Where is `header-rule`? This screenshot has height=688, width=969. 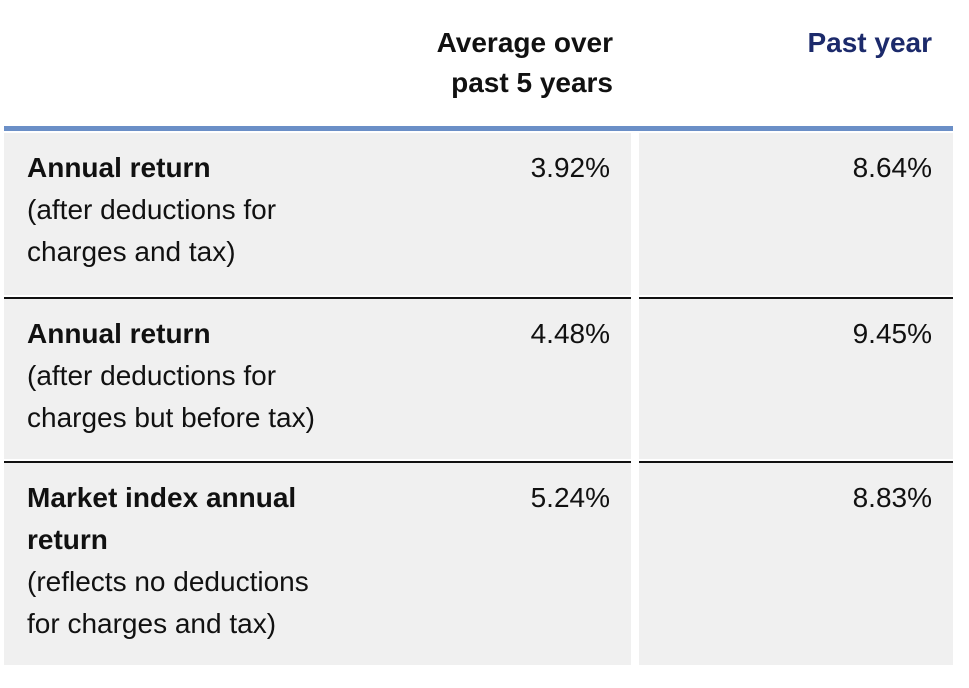
header-rule is located at coordinates (478, 128).